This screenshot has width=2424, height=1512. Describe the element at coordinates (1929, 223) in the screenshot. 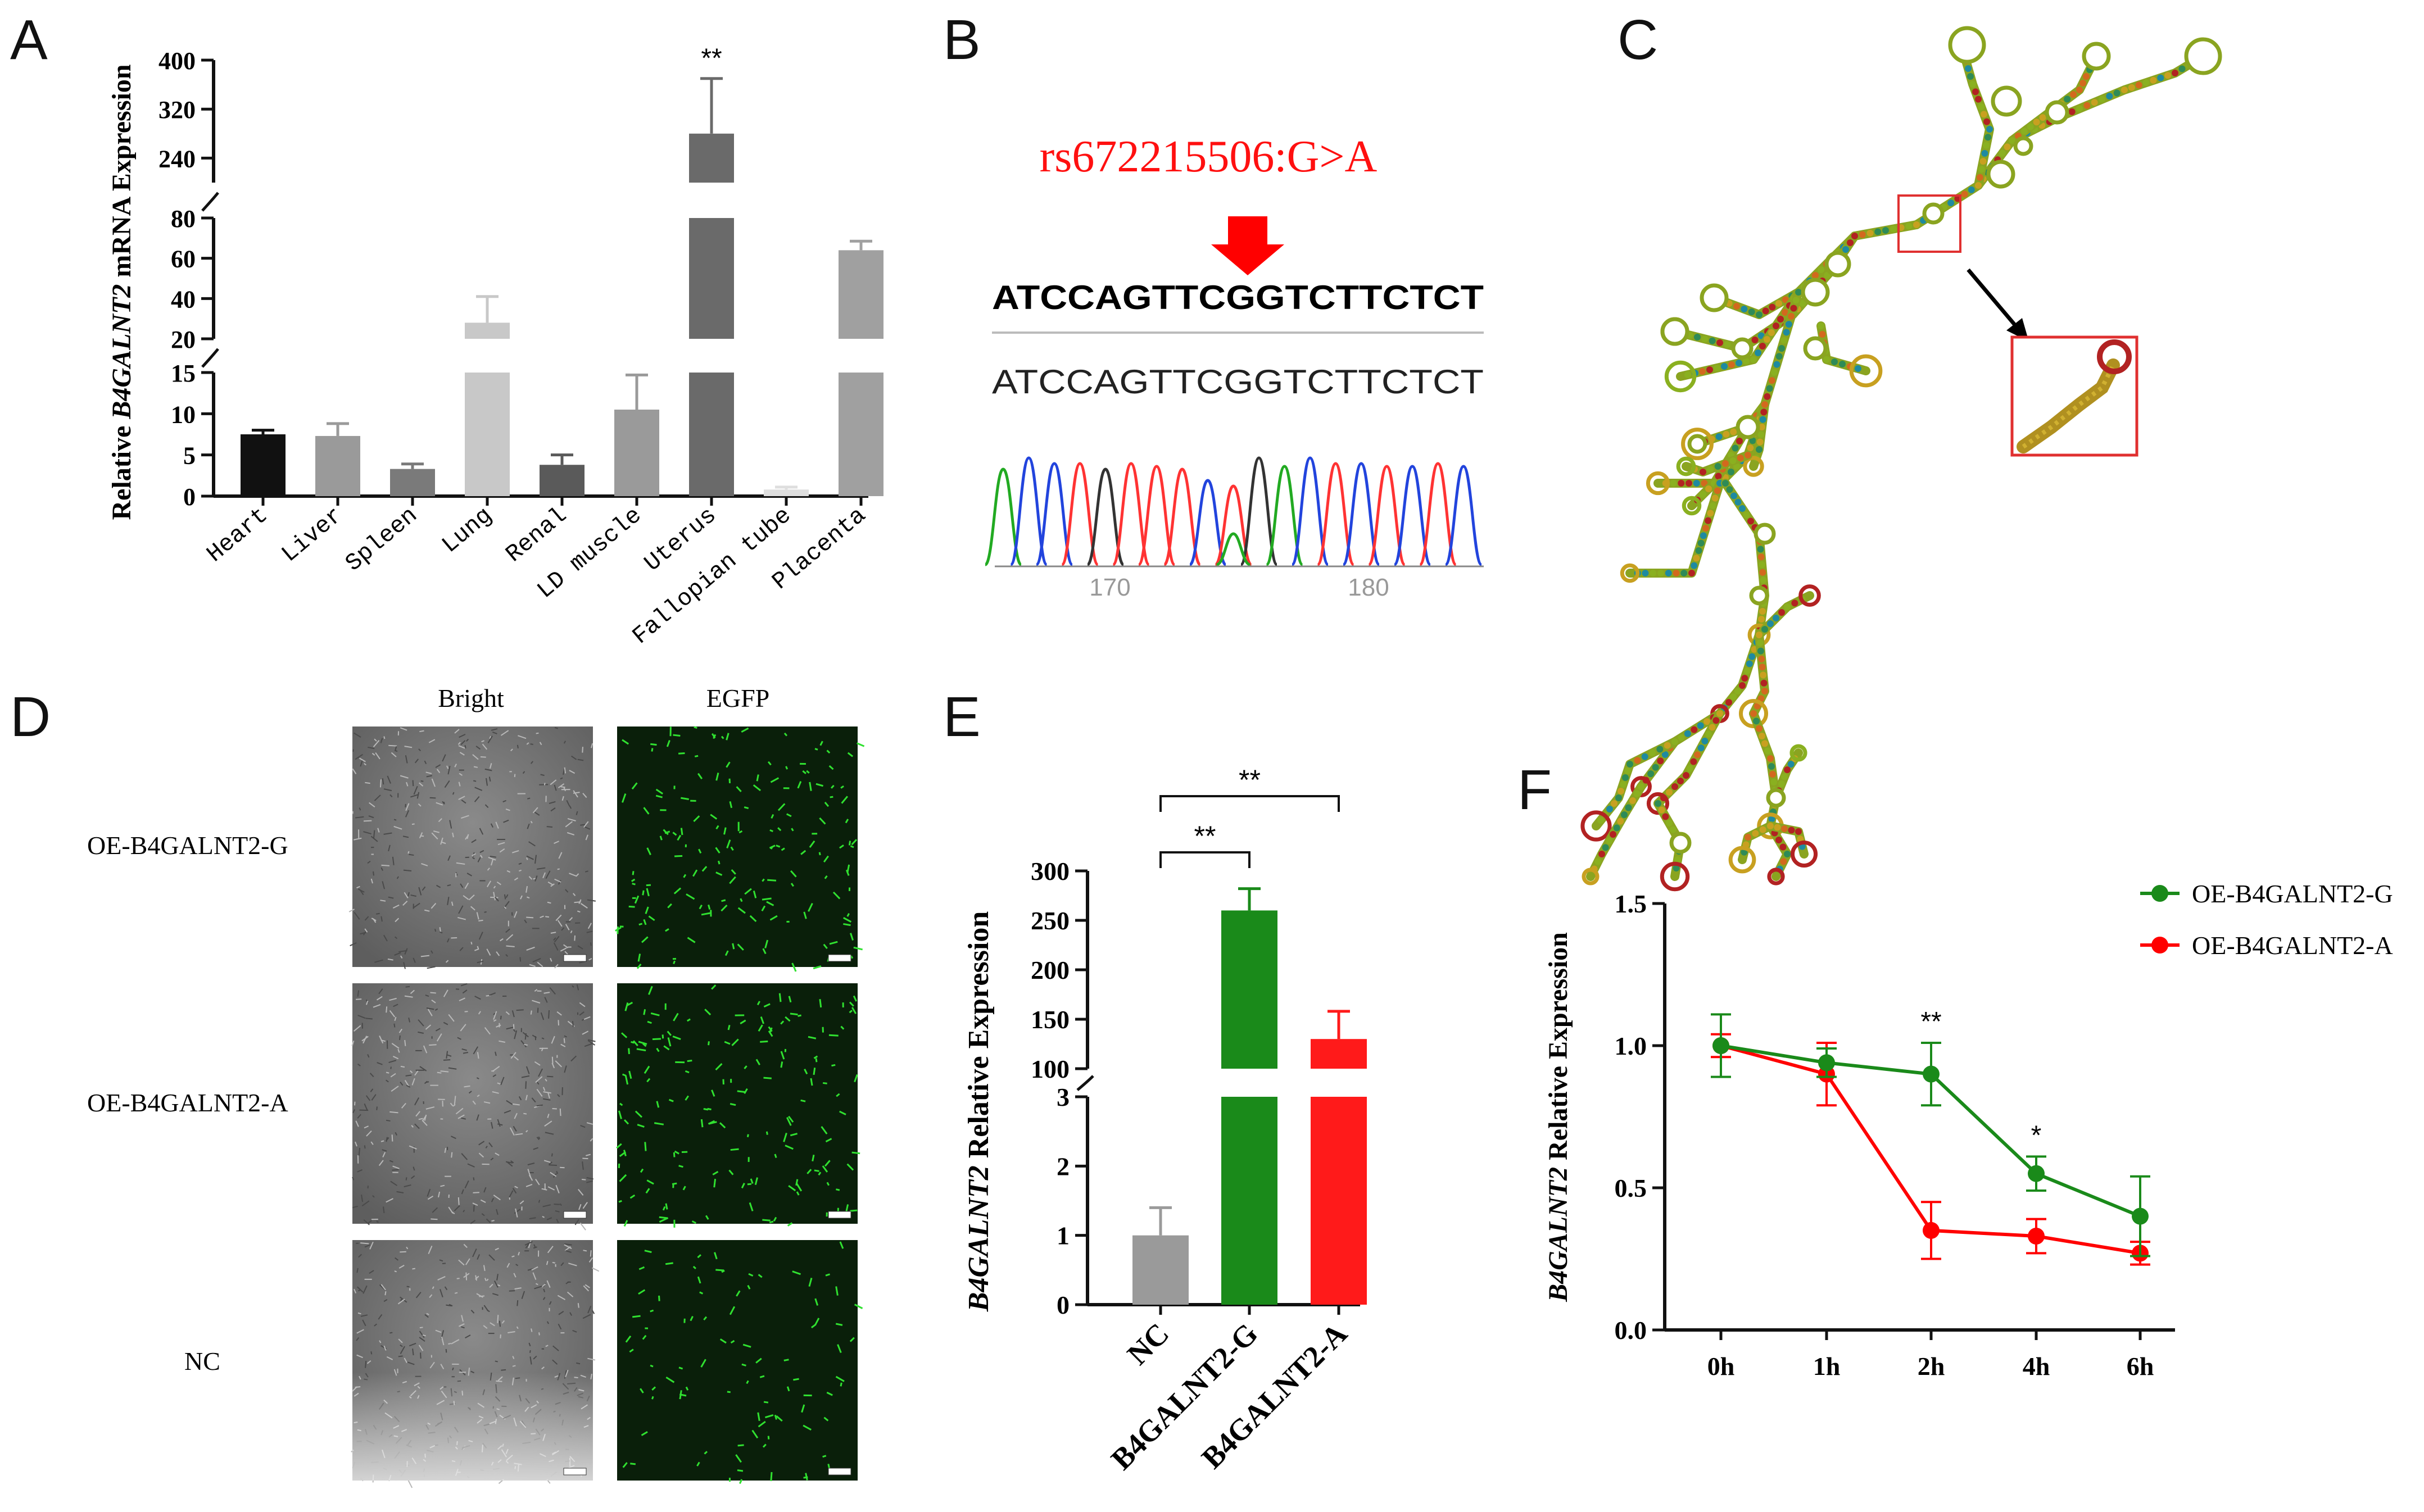

I see `highlight-box` at that location.